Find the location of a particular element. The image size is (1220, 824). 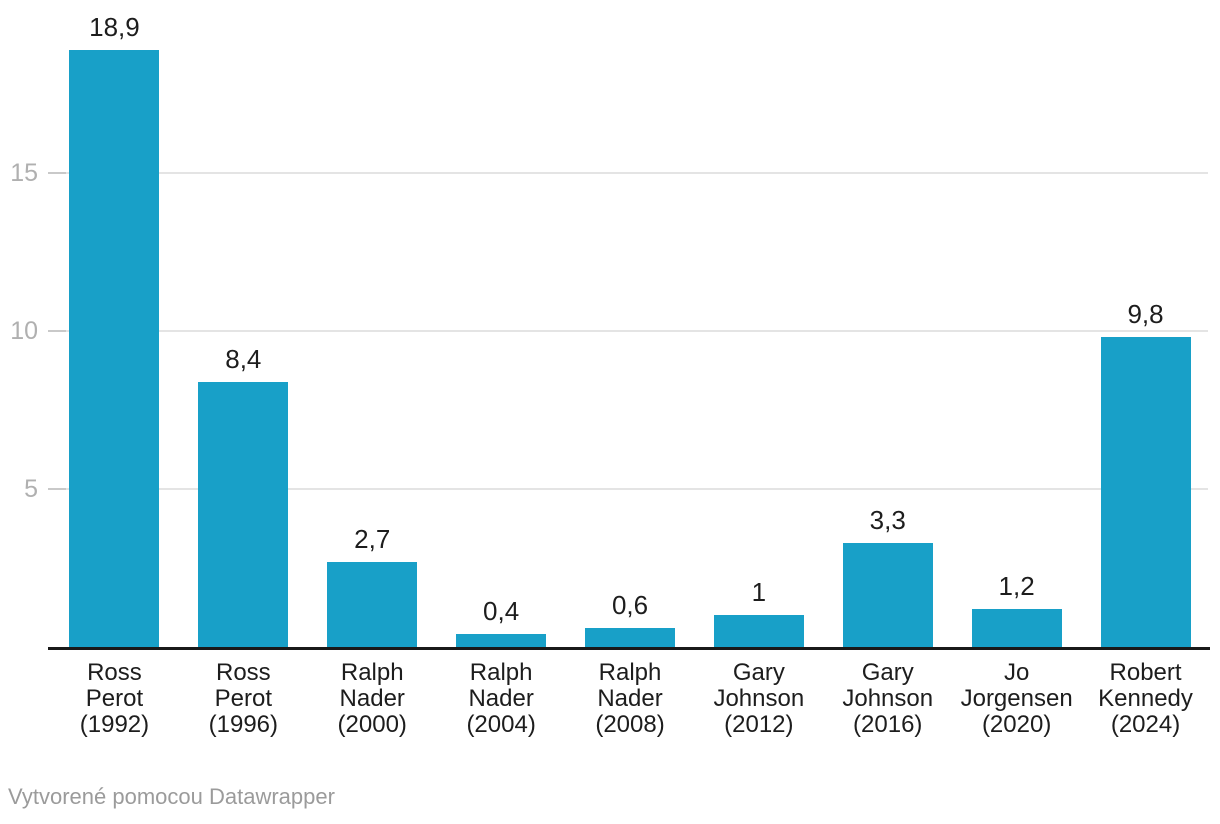

category-label: Gary Johnson (2016) is located at coordinates (887, 699).